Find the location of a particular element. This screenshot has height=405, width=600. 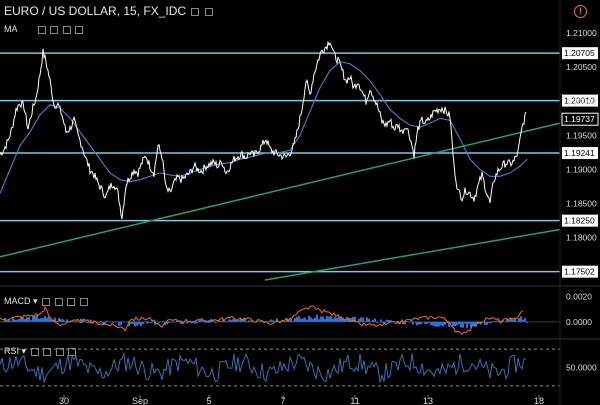

price-tick-label: 1.19000 is located at coordinates (581, 169).